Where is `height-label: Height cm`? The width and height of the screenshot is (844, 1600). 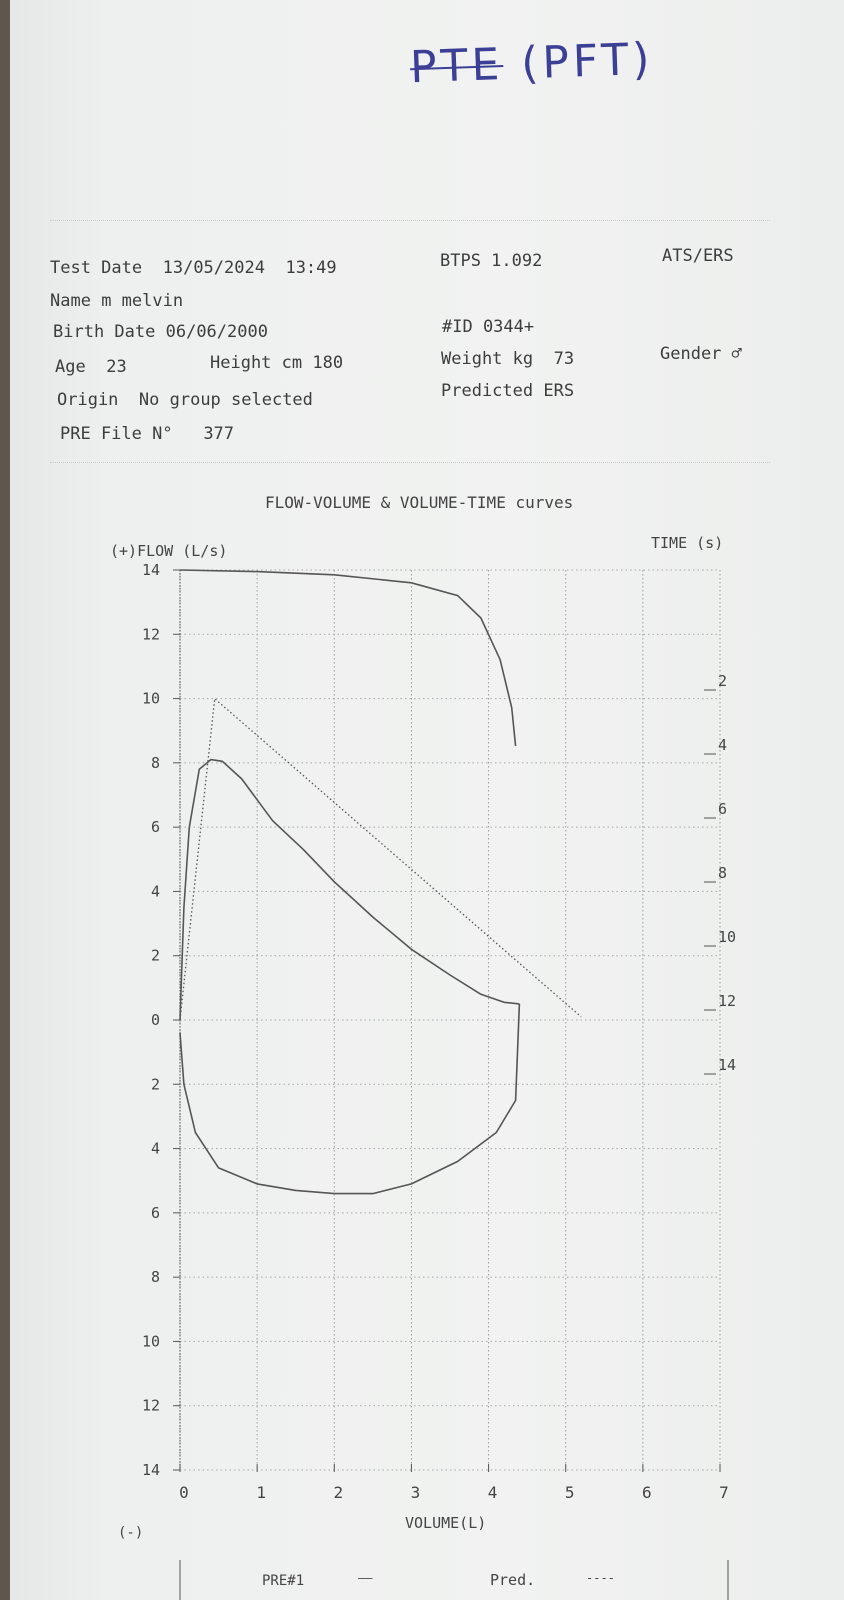
height-label: Height cm is located at coordinates (256, 363).